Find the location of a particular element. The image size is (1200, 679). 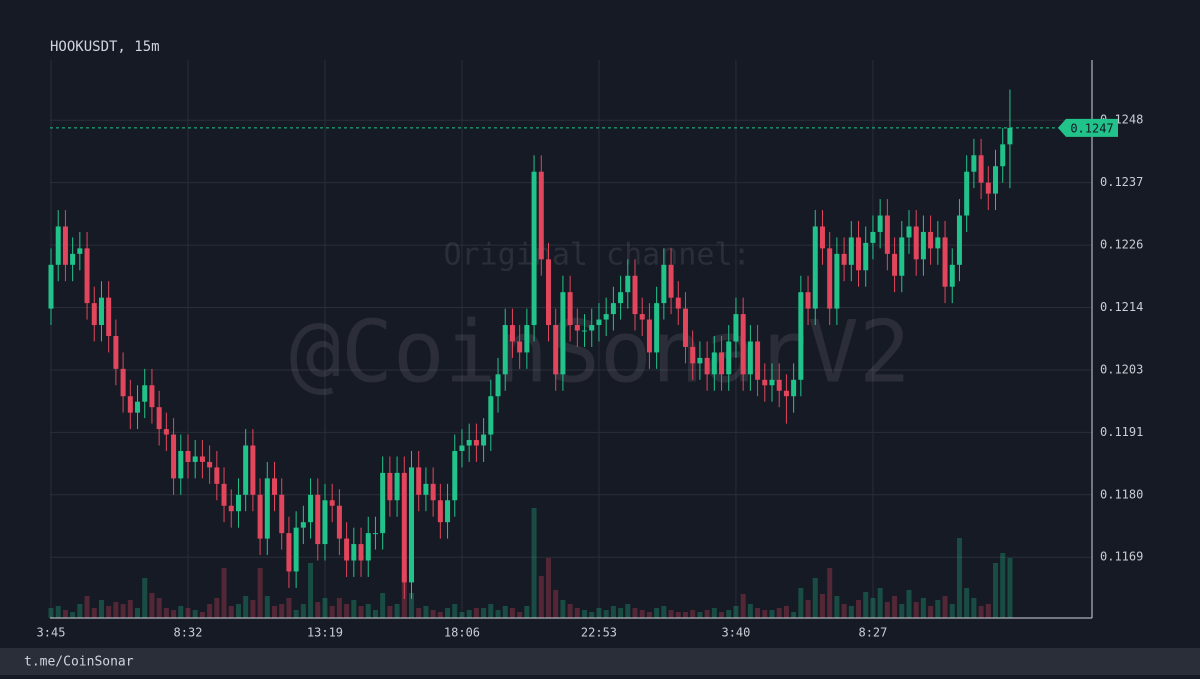

x-tick-label: 8:32 is located at coordinates (188, 633).